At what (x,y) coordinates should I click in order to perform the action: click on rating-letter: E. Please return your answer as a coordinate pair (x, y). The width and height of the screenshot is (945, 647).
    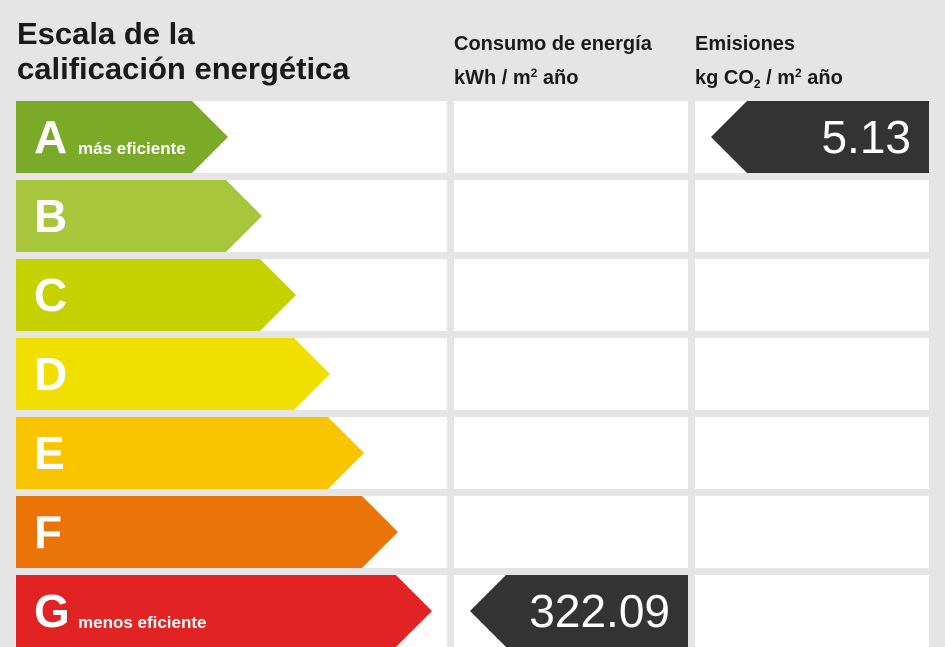
    Looking at the image, I should click on (49, 453).